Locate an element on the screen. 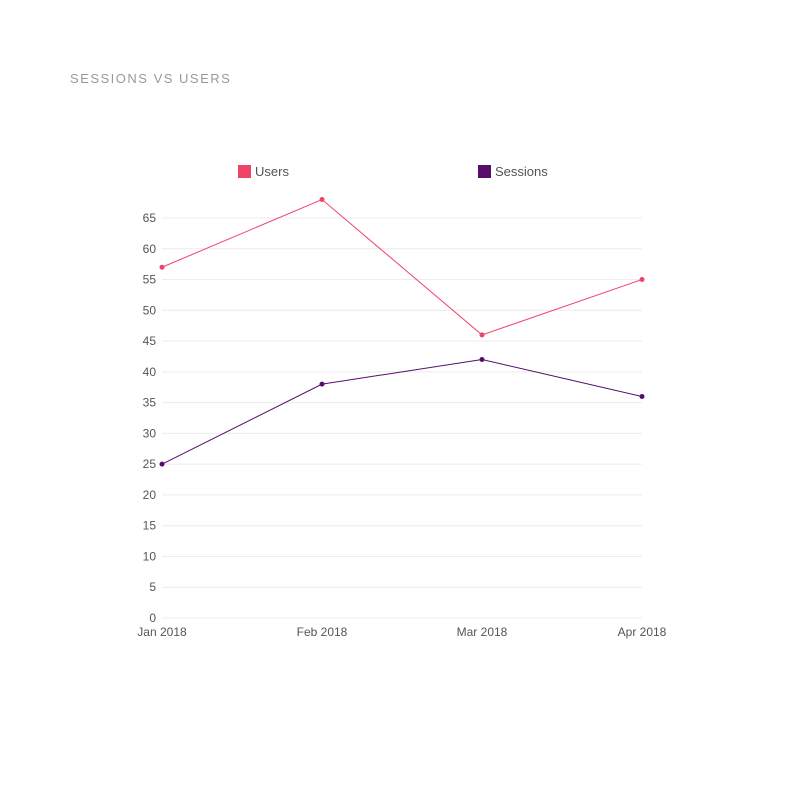  y-tick-label: 50 is located at coordinates (150, 310).